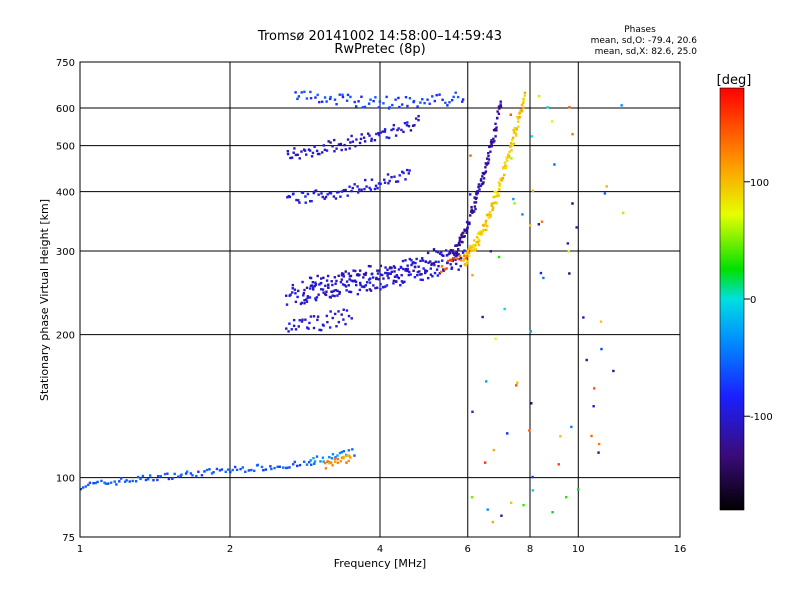  Describe the element at coordinates (230, 549) in the screenshot. I see `x-tick-label: 2` at that location.